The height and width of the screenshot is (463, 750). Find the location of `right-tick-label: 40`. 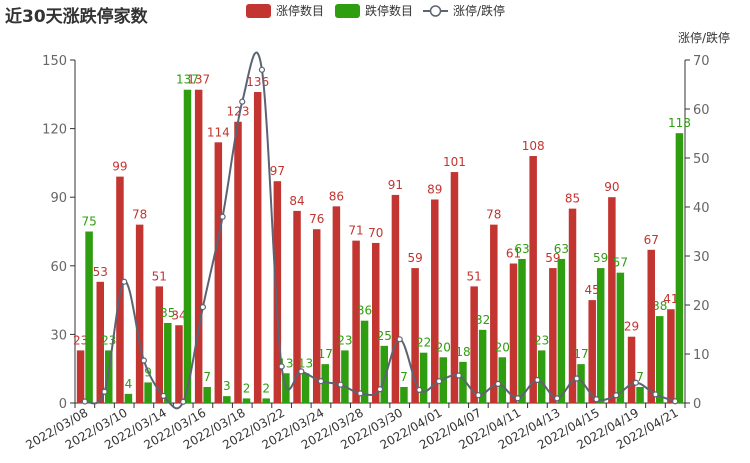

right-tick-label: 40 is located at coordinates (701, 208).